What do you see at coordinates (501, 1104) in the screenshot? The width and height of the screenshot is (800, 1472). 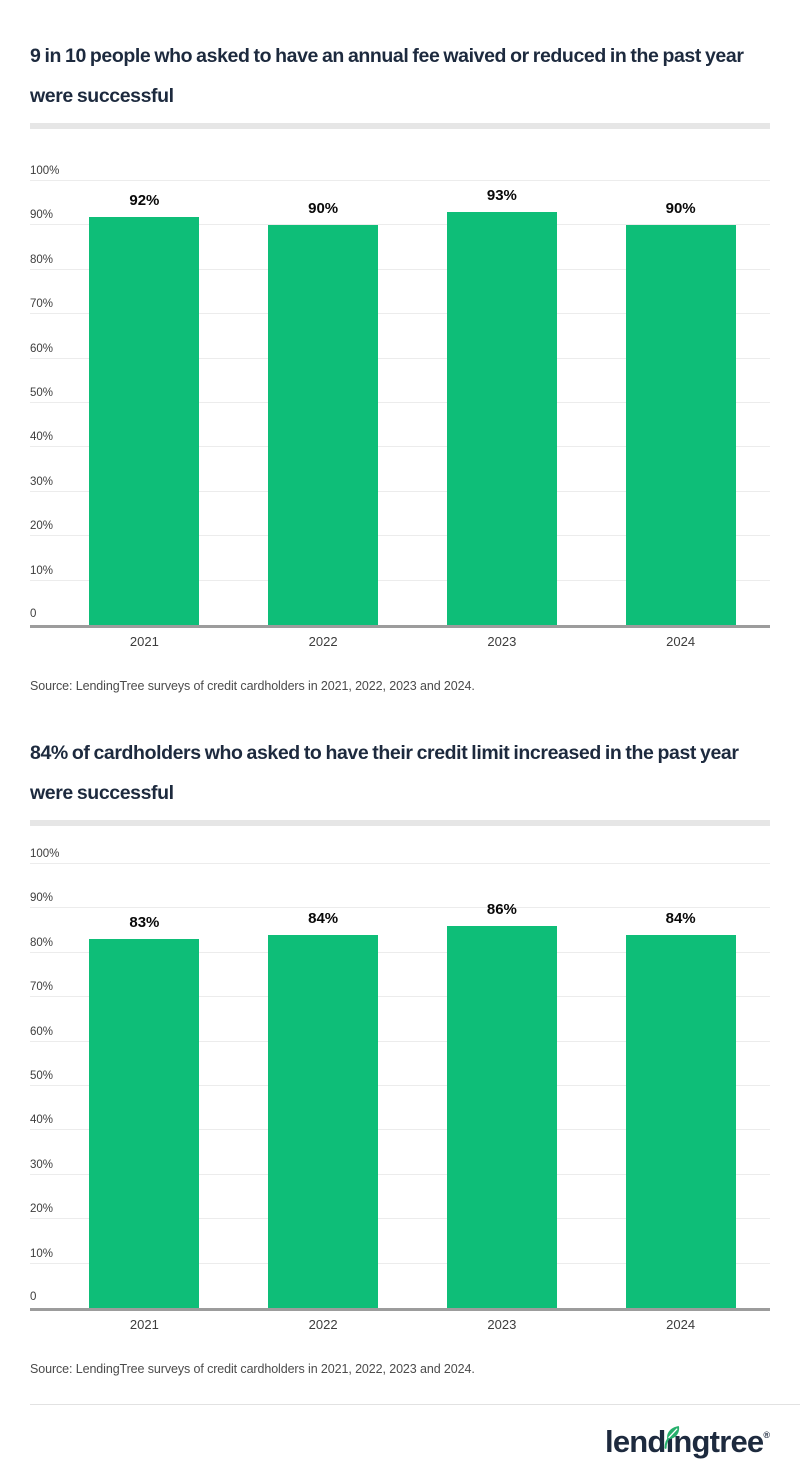 I see `bar-2023: 86%` at bounding box center [501, 1104].